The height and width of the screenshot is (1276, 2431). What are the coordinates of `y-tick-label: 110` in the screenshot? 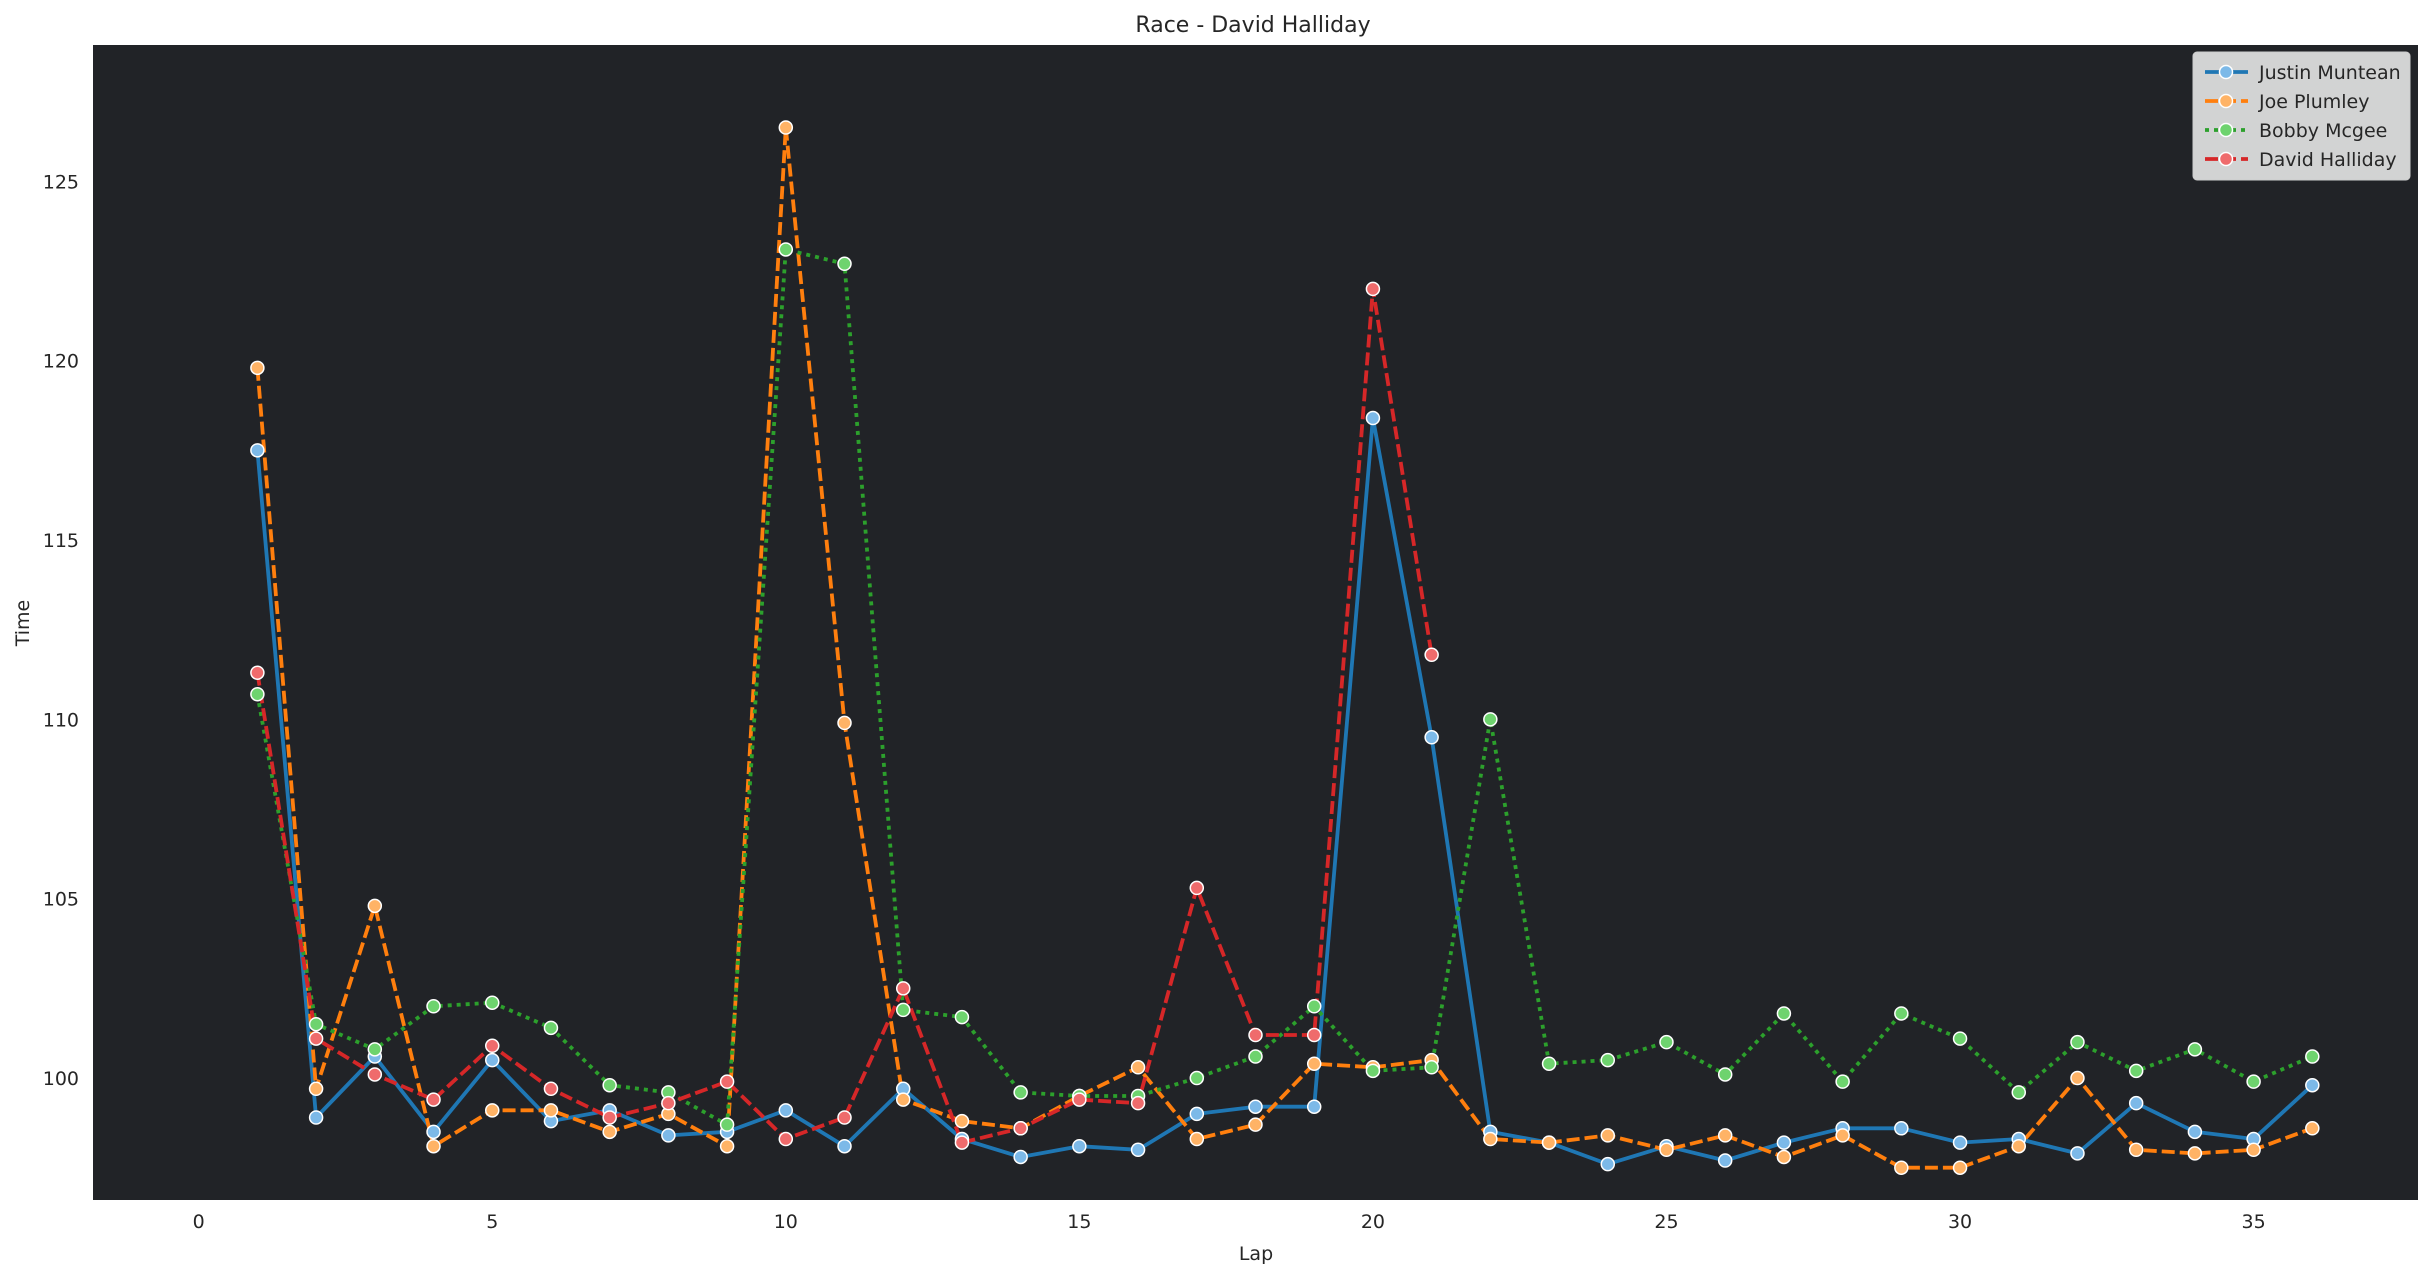 It's located at (61, 720).